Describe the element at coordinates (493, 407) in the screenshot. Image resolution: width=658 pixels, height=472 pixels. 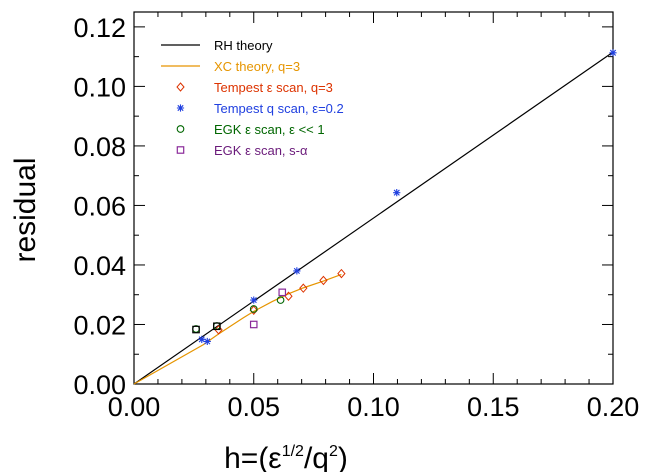
I see `x-tick-label: 0.15` at that location.